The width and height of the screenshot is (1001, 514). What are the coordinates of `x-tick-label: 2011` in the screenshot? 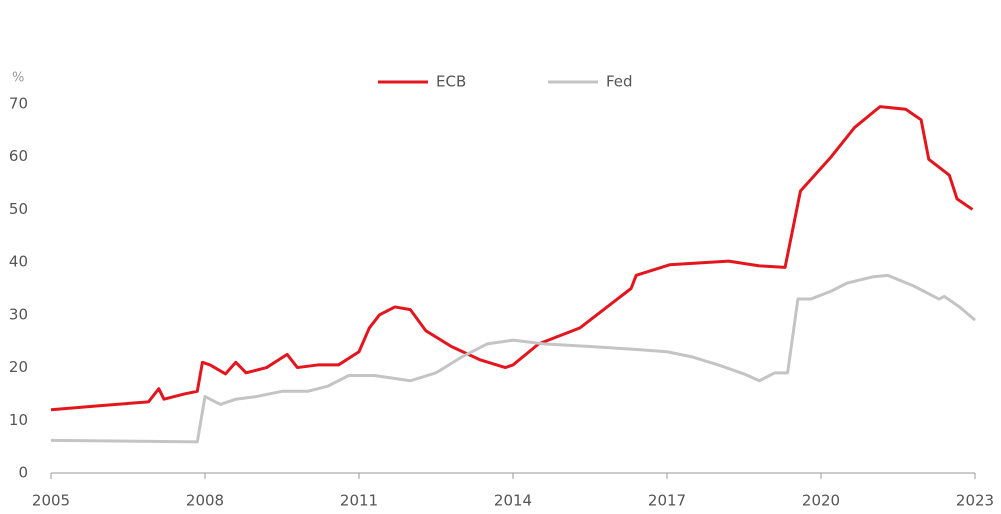 It's located at (359, 501).